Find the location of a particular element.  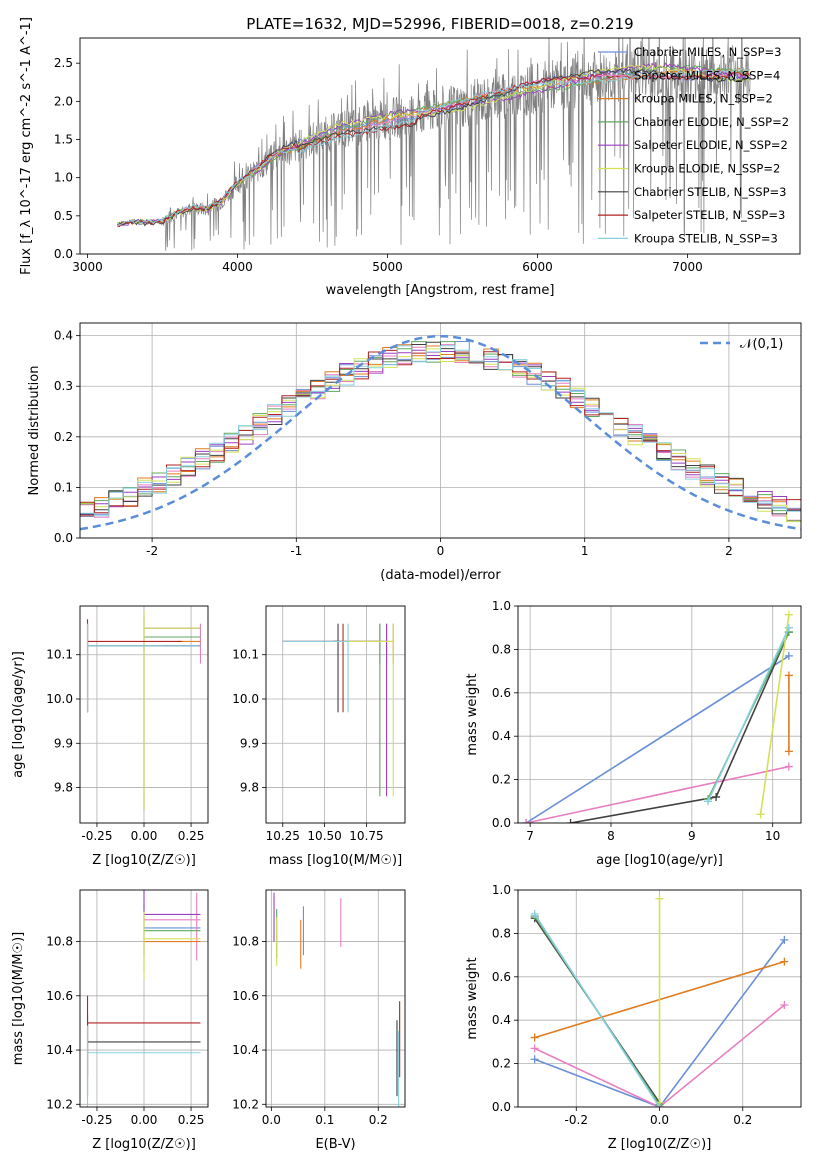

y-tick-label: 10.2 is located at coordinates (245, 1104).